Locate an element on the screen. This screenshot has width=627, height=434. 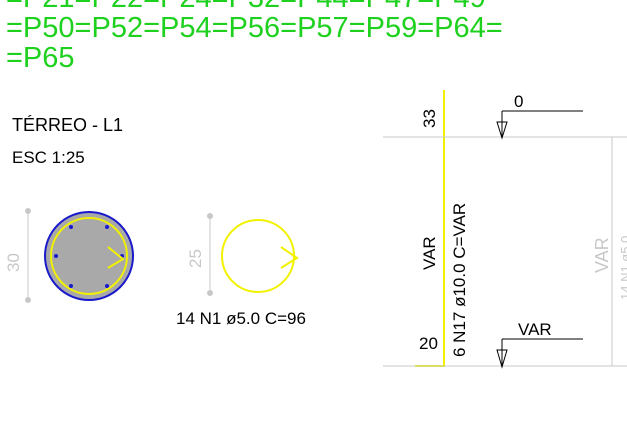
column-dimension-value: 30 is located at coordinates (13, 262).